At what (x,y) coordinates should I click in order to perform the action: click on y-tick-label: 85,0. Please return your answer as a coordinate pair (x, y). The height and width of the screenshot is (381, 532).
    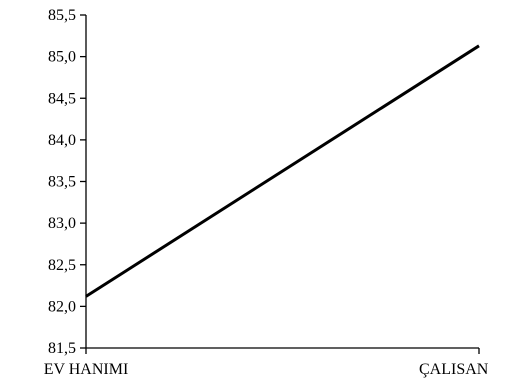
    Looking at the image, I should click on (62, 57).